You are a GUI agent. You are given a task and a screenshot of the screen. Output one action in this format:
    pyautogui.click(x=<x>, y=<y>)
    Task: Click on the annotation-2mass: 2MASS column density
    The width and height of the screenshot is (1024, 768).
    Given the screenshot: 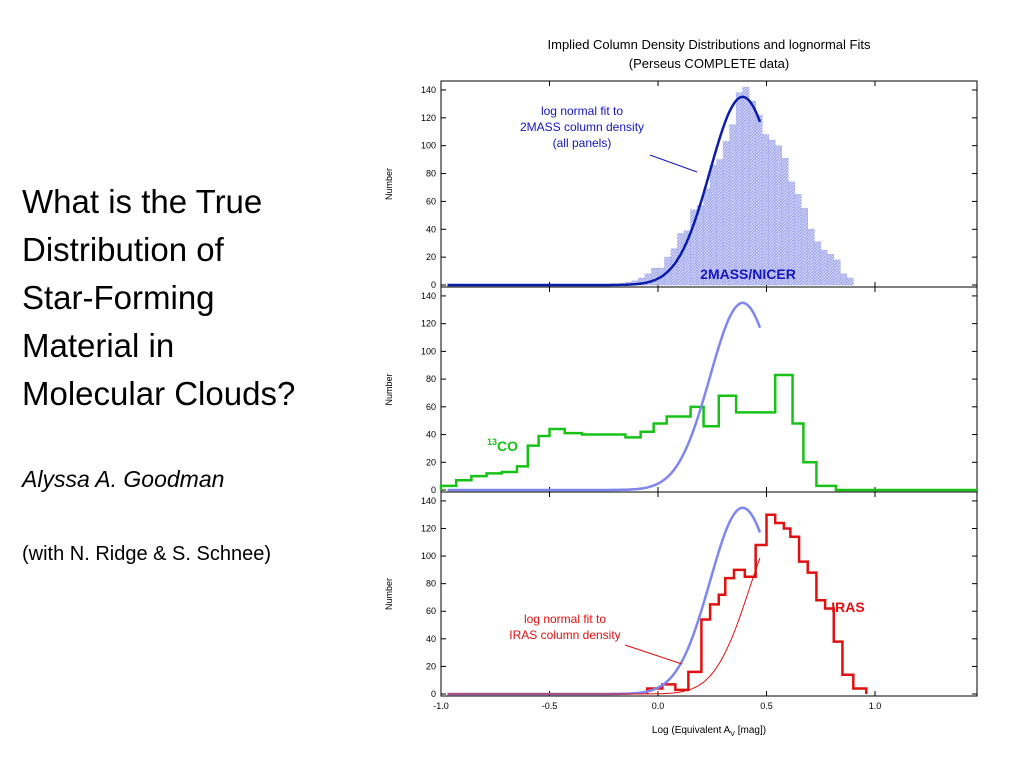 What is the action you would take?
    pyautogui.click(x=582, y=127)
    